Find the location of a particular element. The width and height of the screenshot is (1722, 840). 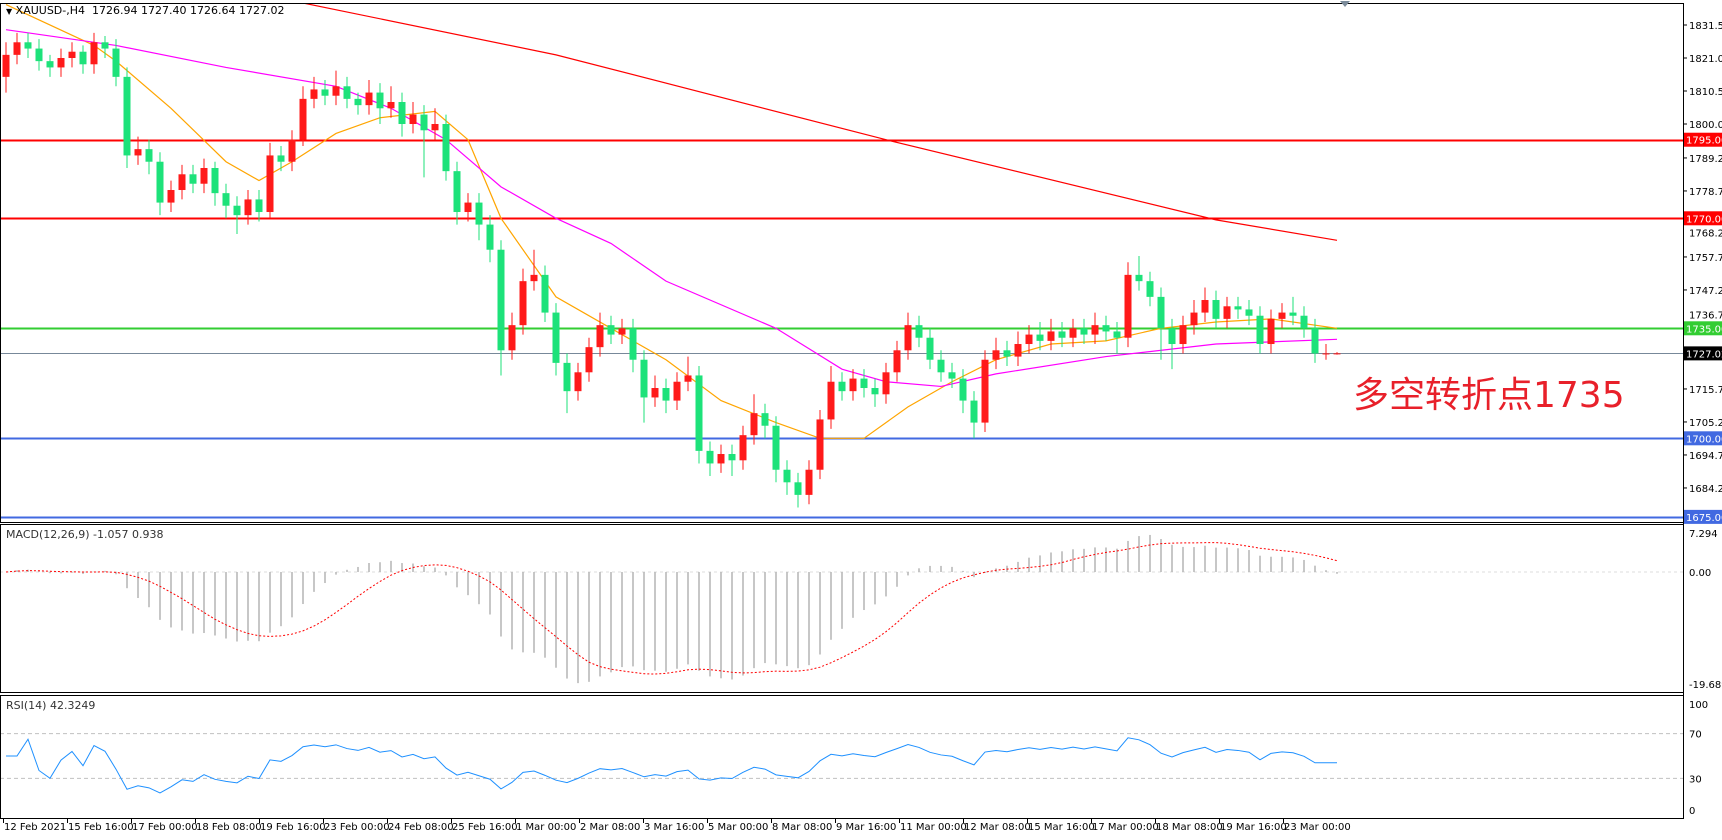

panel-frame is located at coordinates (842, 757).